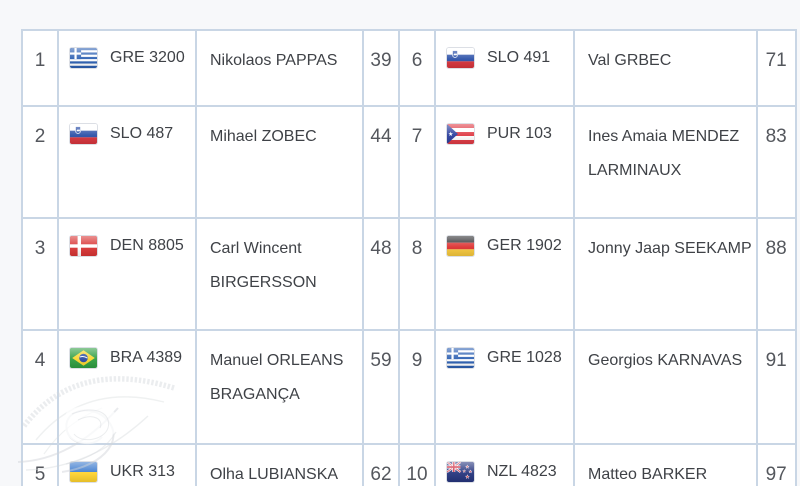 The width and height of the screenshot is (800, 486). What do you see at coordinates (263, 282) in the screenshot?
I see `competitor-name-line2: BIRGERSSON` at bounding box center [263, 282].